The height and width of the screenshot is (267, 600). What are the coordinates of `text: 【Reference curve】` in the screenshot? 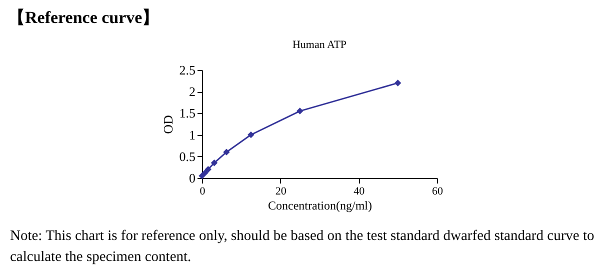 It's located at (84, 18).